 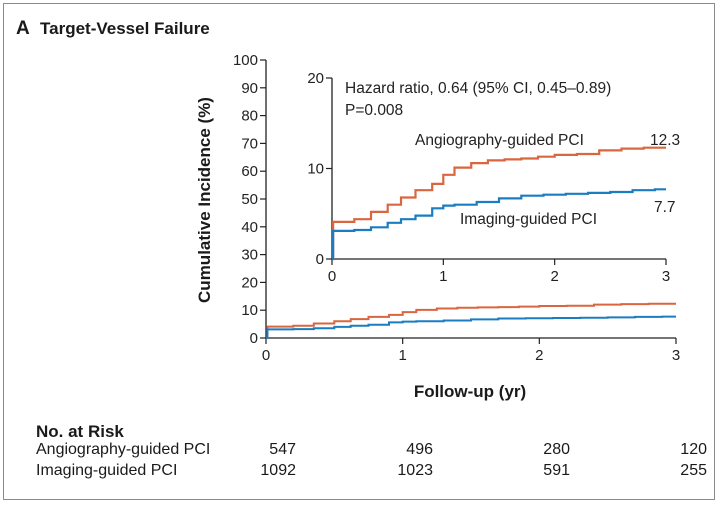 I want to click on main-x-tick-label: 2, so click(x=539, y=355).